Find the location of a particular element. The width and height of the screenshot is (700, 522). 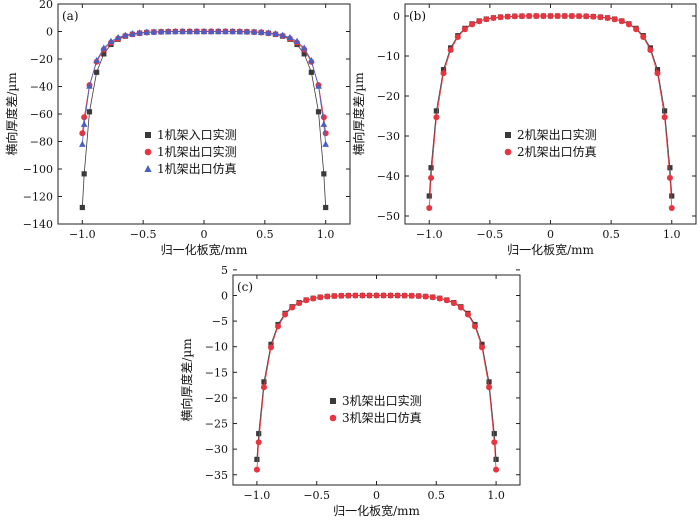

legend-label: 2机架出口实测 is located at coordinates (557, 134).